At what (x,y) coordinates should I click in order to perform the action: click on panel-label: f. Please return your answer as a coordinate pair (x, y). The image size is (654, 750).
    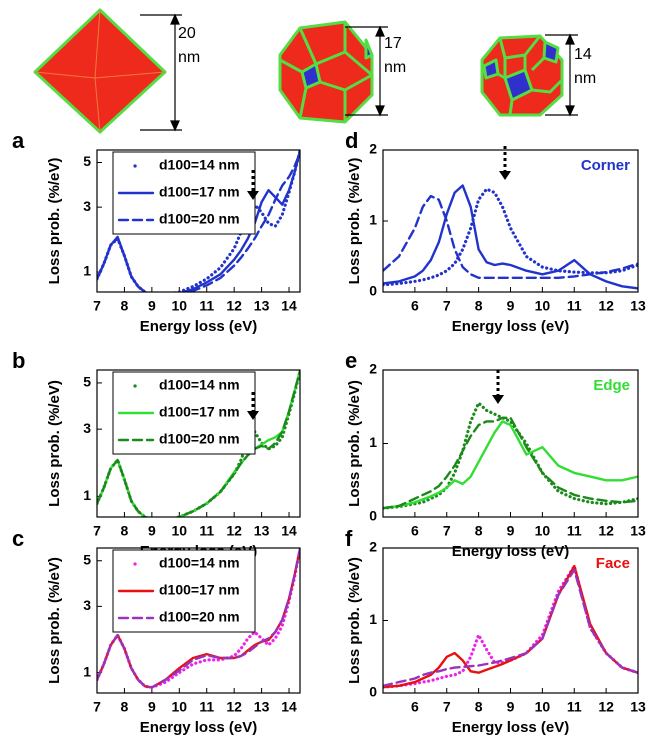
    Looking at the image, I should click on (349, 538).